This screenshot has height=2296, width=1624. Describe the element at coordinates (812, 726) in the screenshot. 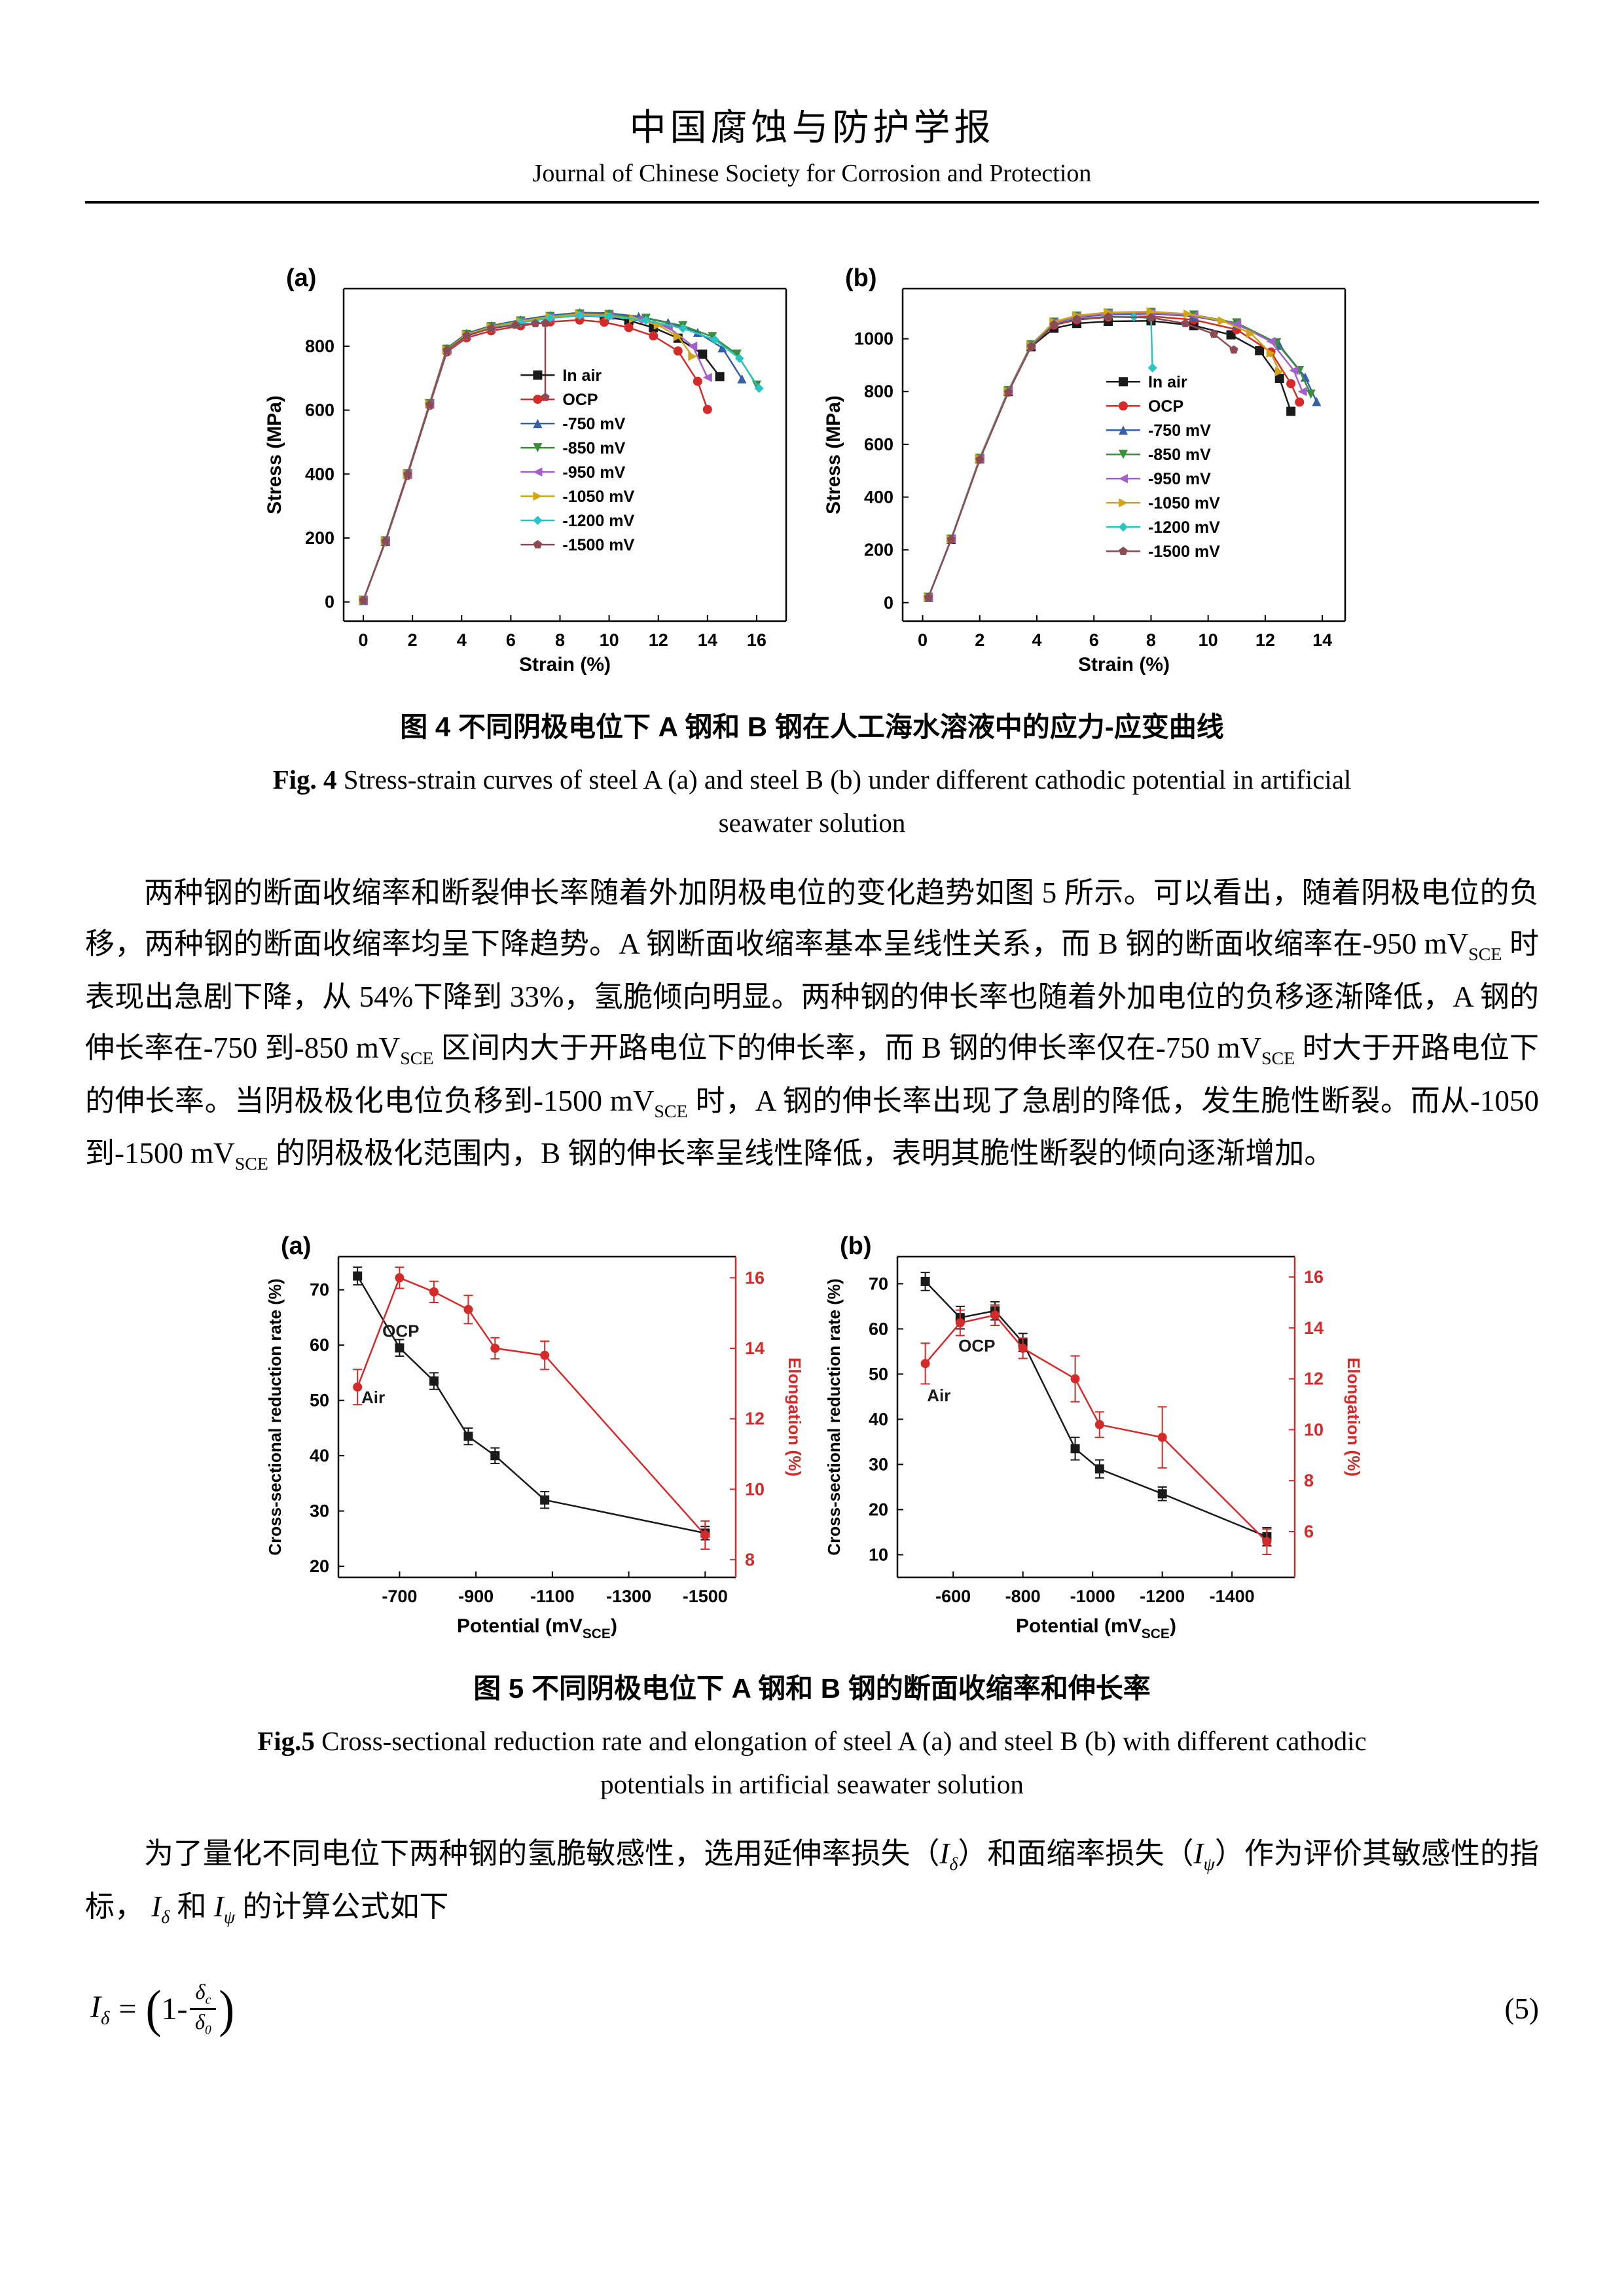

I see `figure-4-caption-zh: 图 4 不同阴极电位下 A 钢和 B 钢在人工海水溶液中的应力-应变曲线` at that location.